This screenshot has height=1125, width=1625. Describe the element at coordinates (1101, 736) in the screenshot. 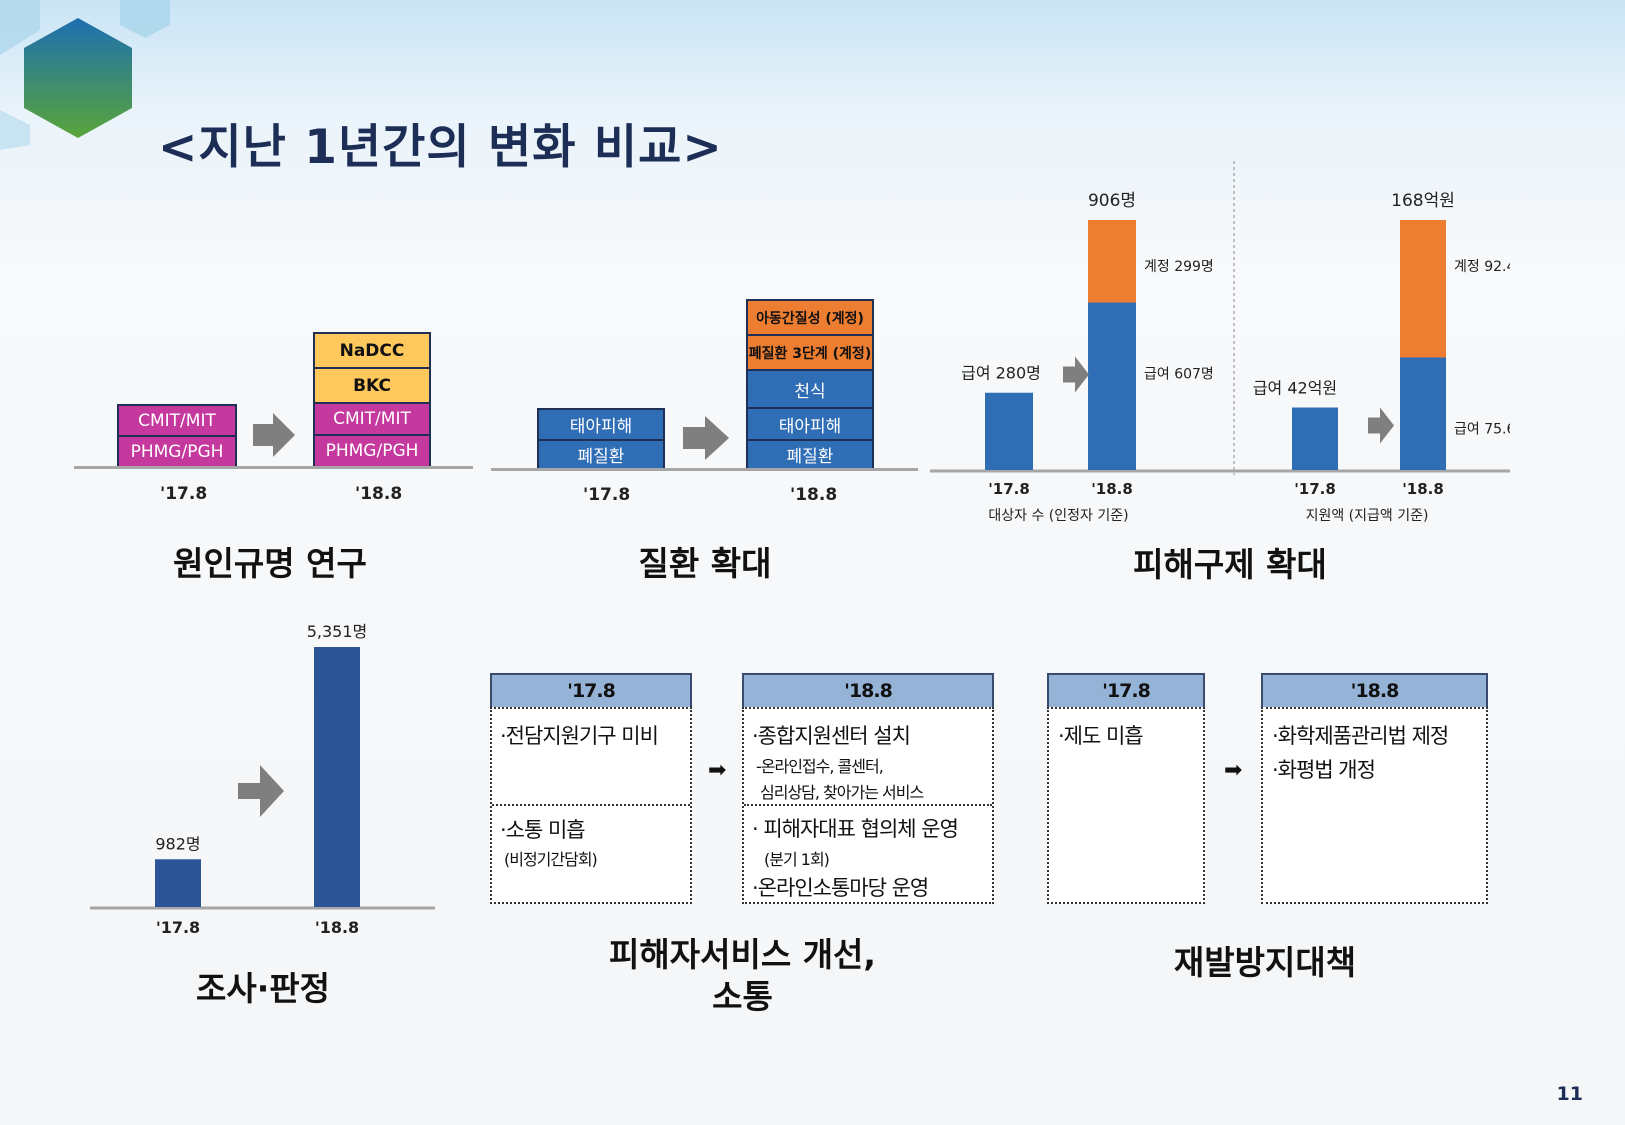

I see `before-row1: ·제도 미흡` at that location.